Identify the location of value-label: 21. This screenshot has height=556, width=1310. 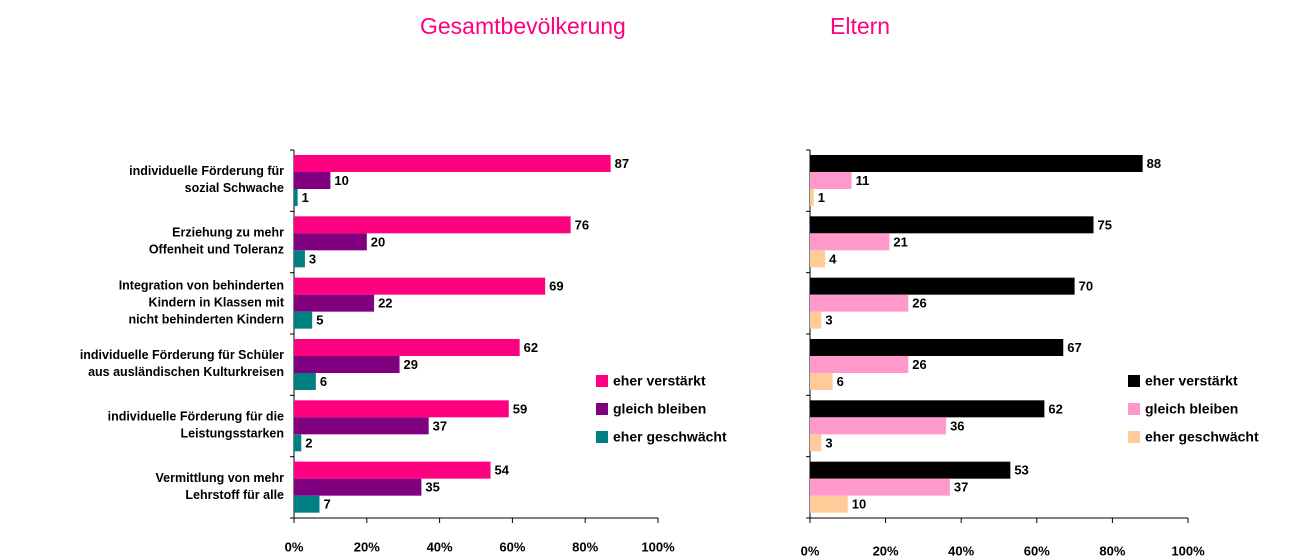
(900, 241).